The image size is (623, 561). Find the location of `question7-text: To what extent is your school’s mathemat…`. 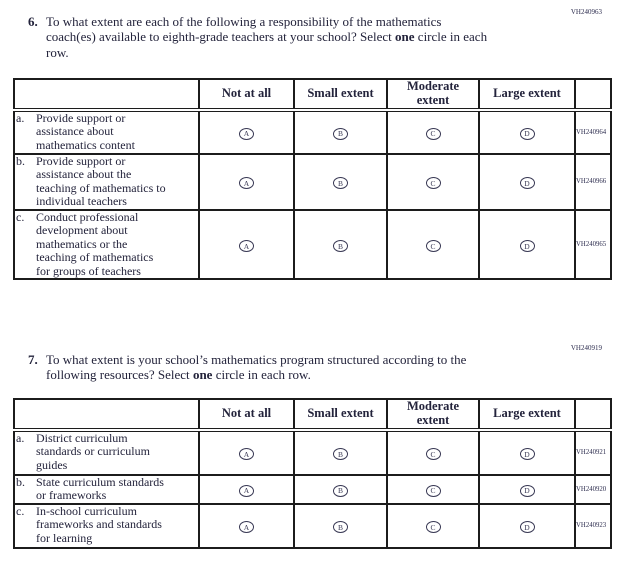

question7-text: To what extent is your school’s mathemat… is located at coordinates (302, 367).